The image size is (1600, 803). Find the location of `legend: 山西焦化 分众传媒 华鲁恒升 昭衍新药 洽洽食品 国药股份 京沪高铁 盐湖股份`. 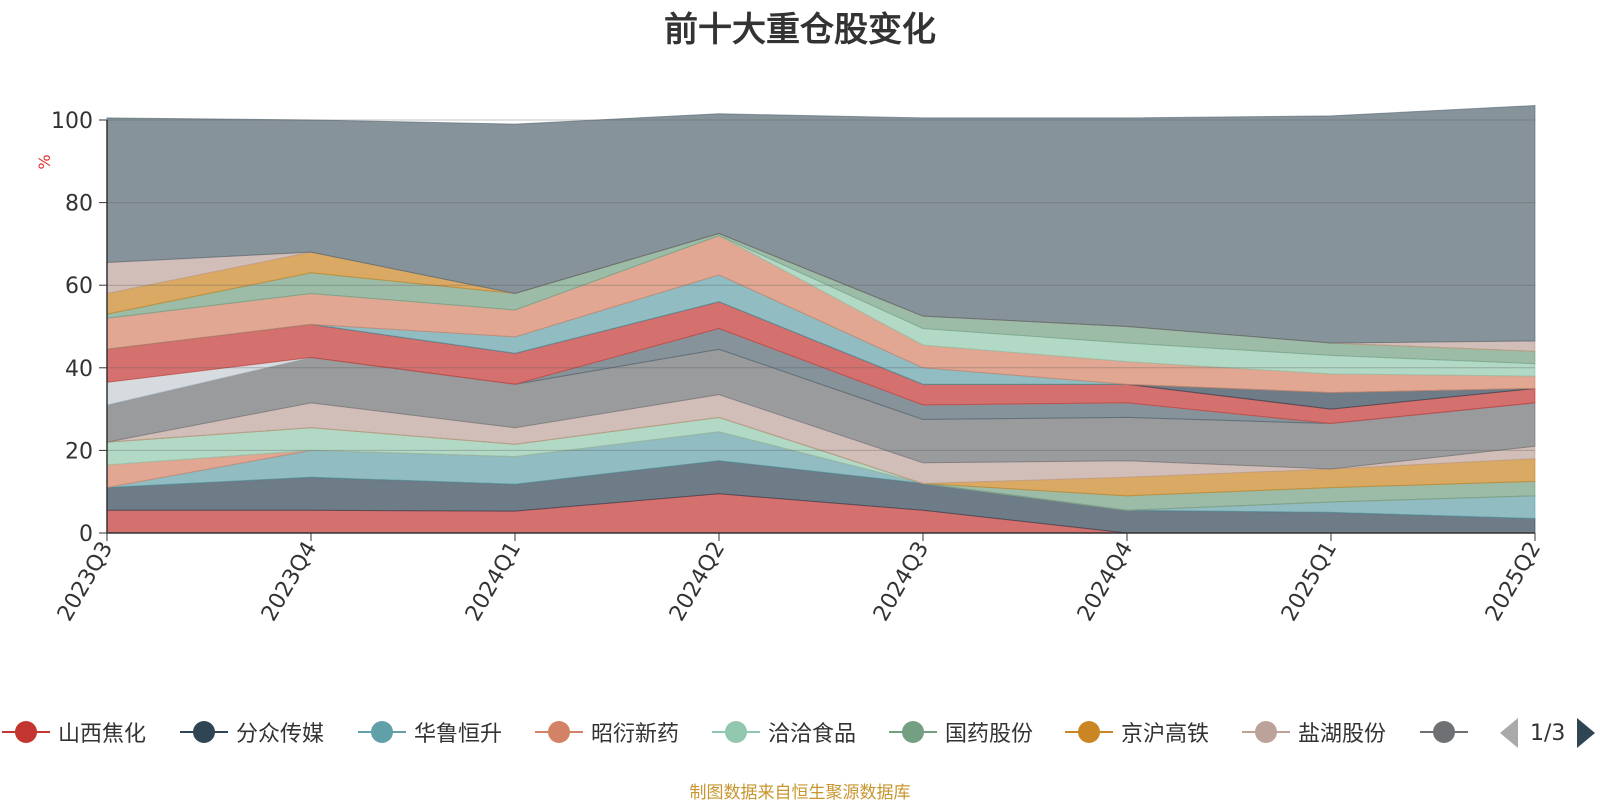

legend: 山西焦化 分众传媒 华鲁恒升 昭衍新药 洽洽食品 国药股份 京沪高铁 盐湖股份 is located at coordinates (742, 732).